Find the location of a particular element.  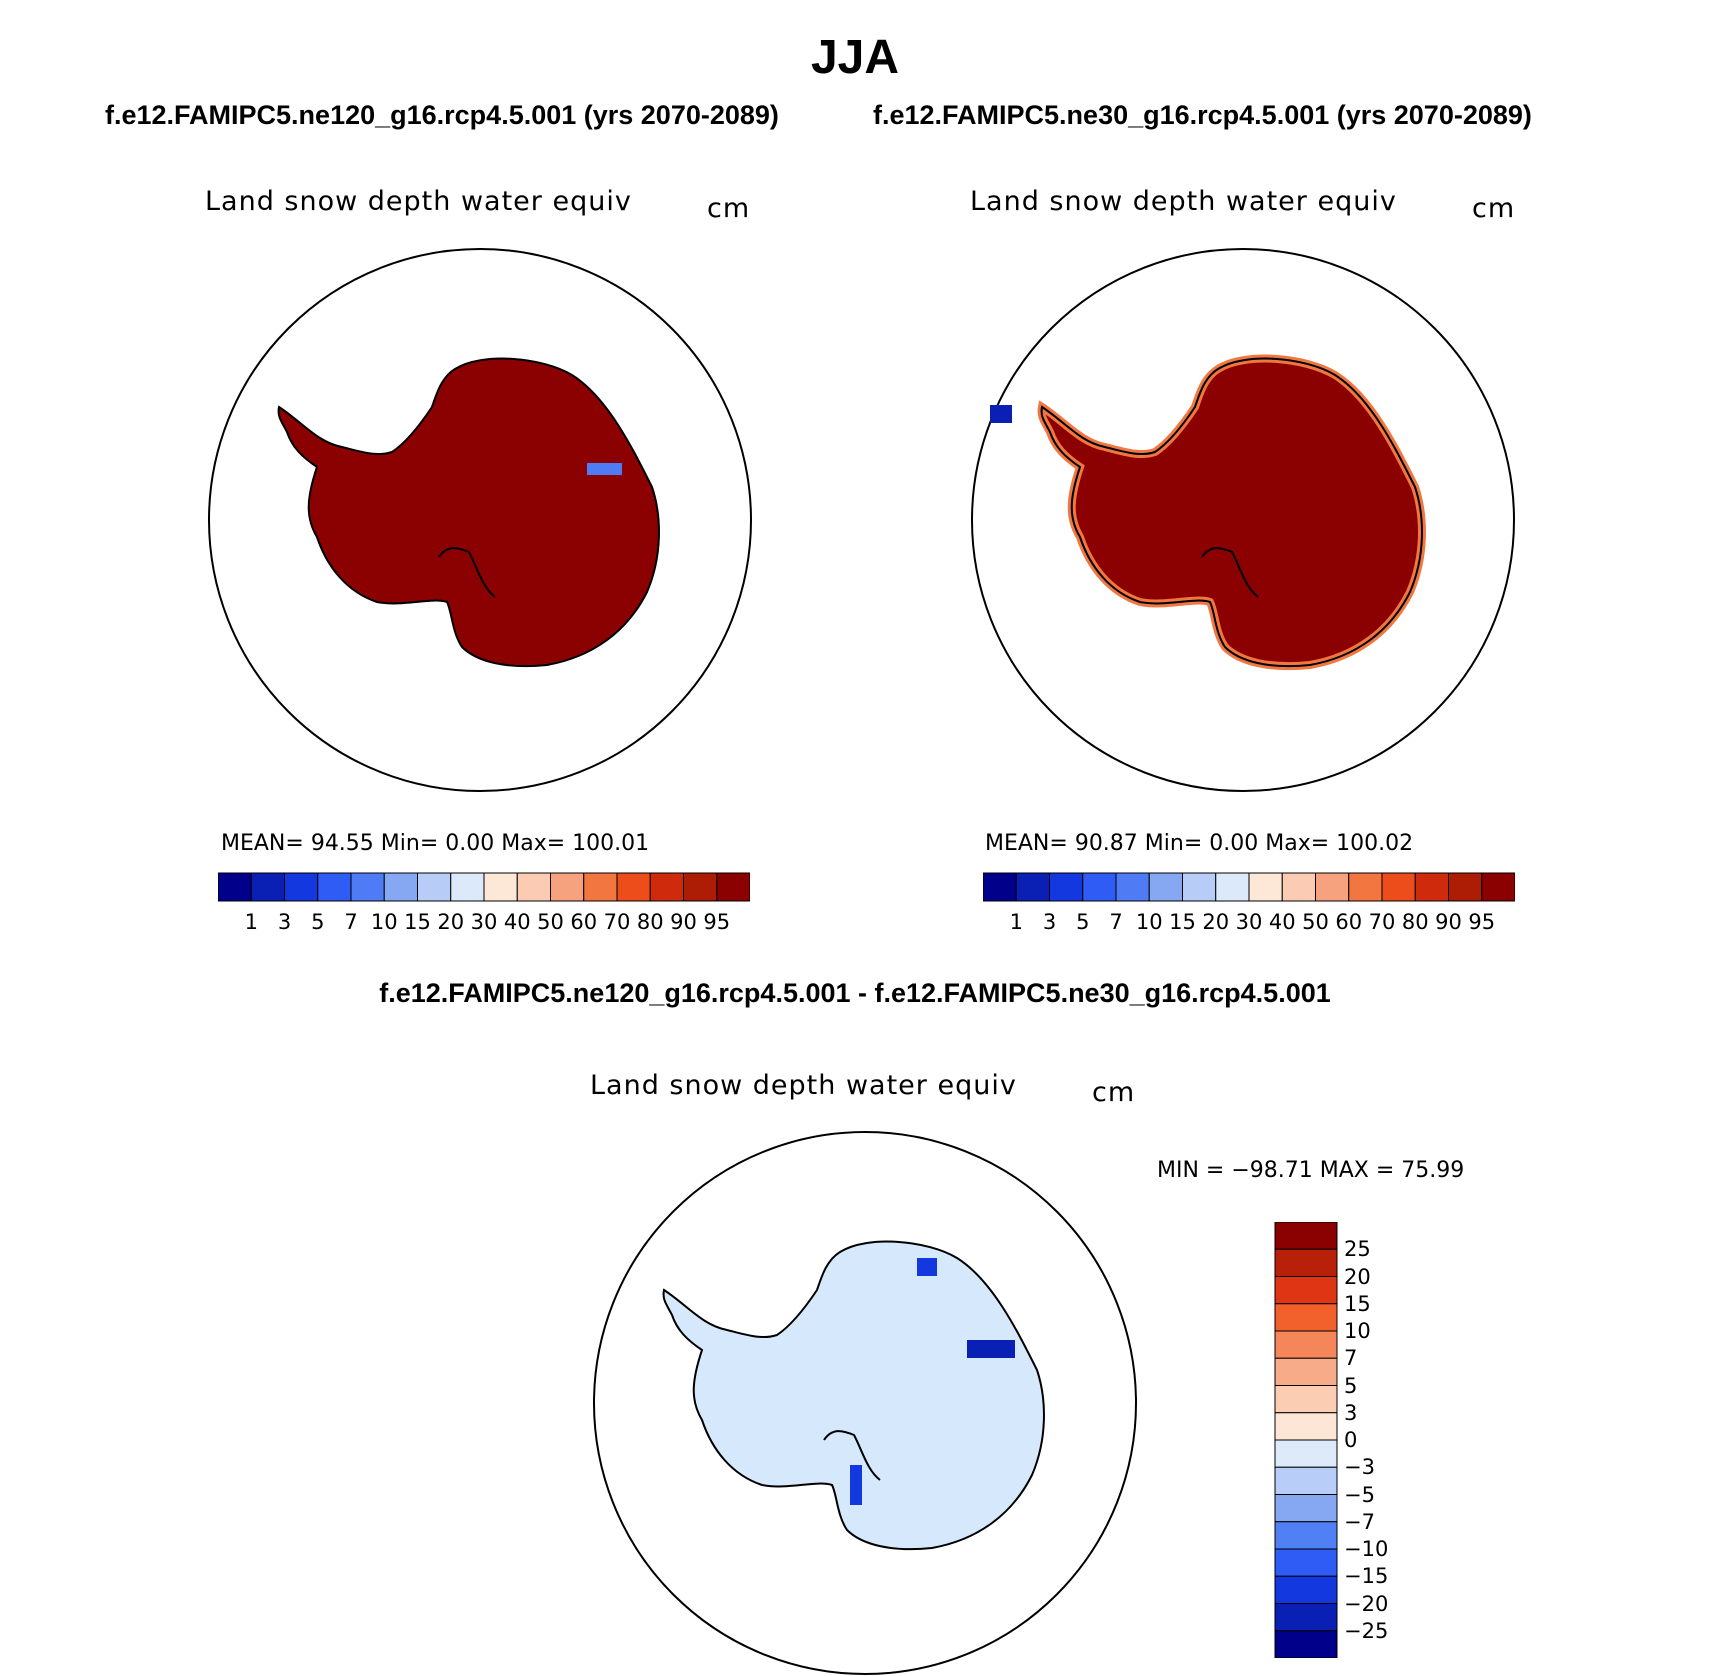

right-colorbar-tick-label: 90 is located at coordinates (1448, 922).